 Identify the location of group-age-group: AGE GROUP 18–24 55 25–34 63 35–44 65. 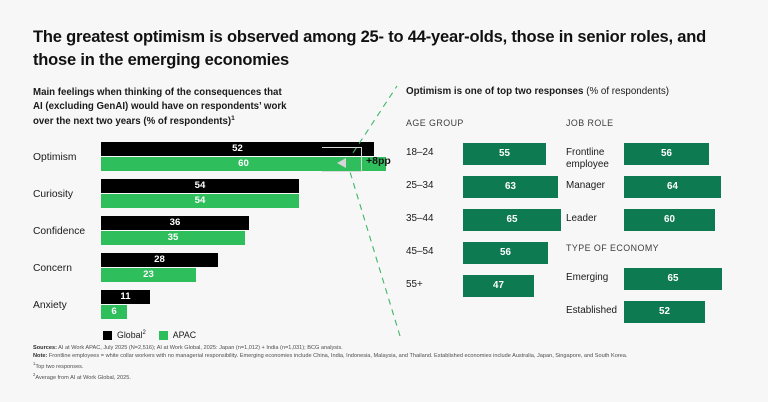
(486, 211).